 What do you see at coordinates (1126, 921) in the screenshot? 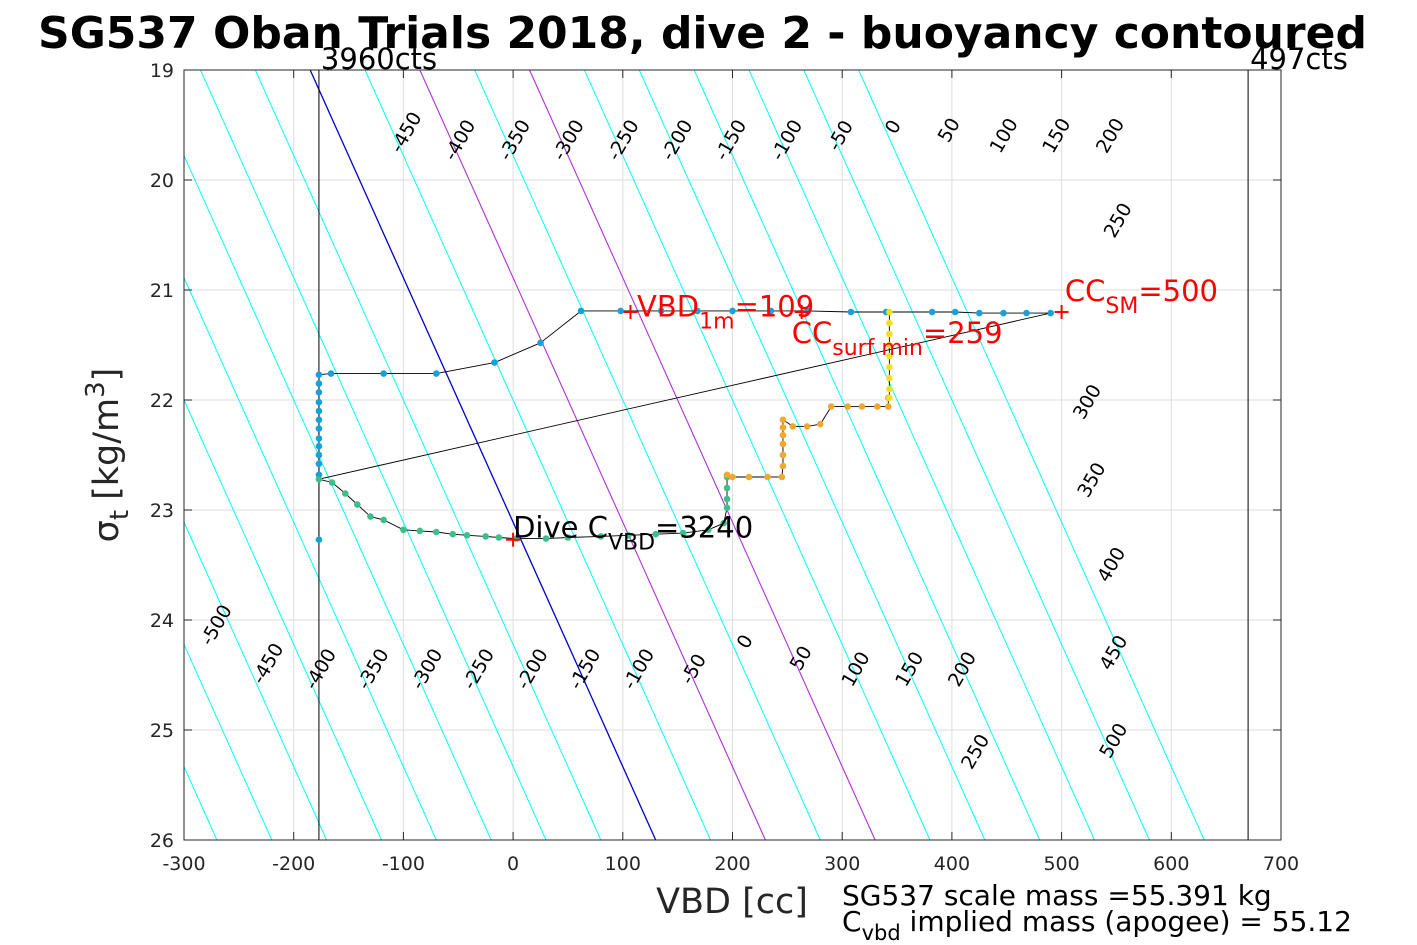
I see `footer-implied-text: implied mass (apogee) = 55.12` at bounding box center [1126, 921].